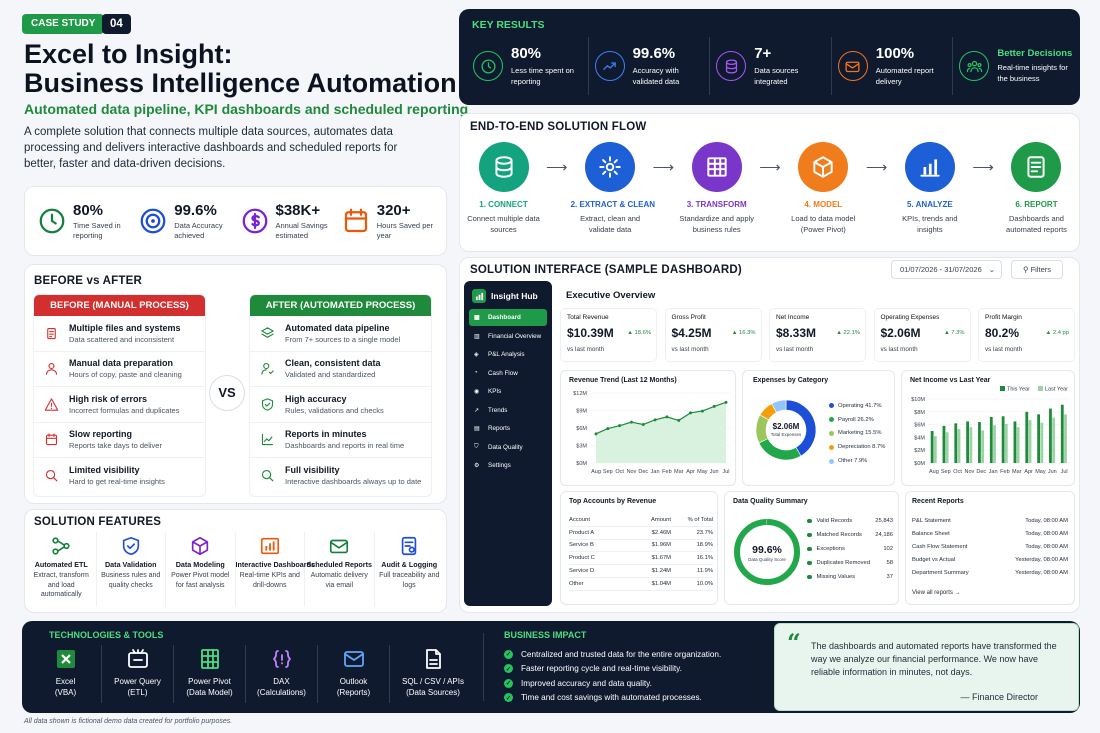 The width and height of the screenshot is (1100, 733). I want to click on tech-sub: (Calculations), so click(281, 692).